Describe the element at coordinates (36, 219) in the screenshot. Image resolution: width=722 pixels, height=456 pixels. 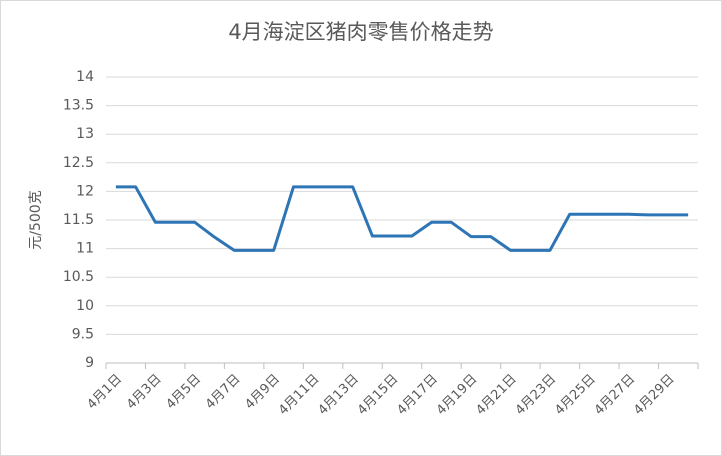
I see `y-axis-label: 元/500克` at that location.